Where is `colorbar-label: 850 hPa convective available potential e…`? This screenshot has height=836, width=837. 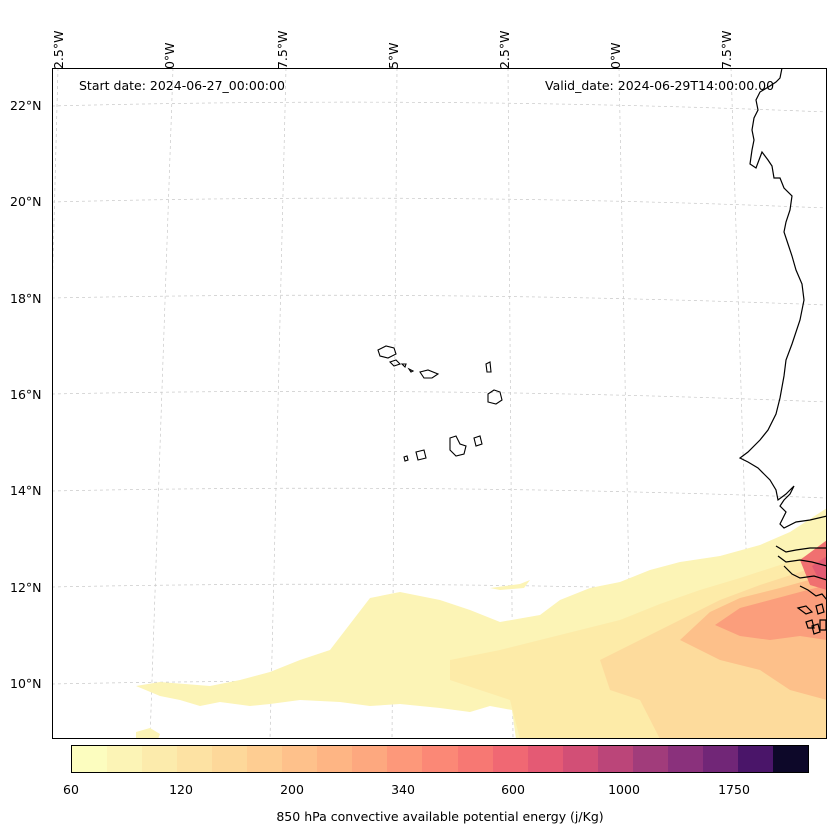 colorbar-label: 850 hPa convective available potential e… is located at coordinates (440, 816).